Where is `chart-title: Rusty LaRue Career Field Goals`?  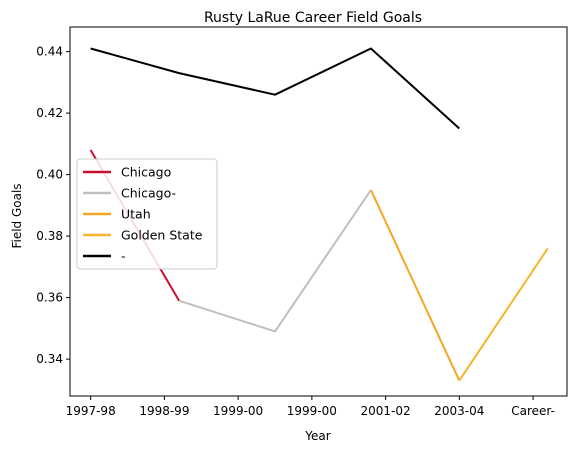
chart-title: Rusty LaRue Career Field Goals is located at coordinates (313, 18).